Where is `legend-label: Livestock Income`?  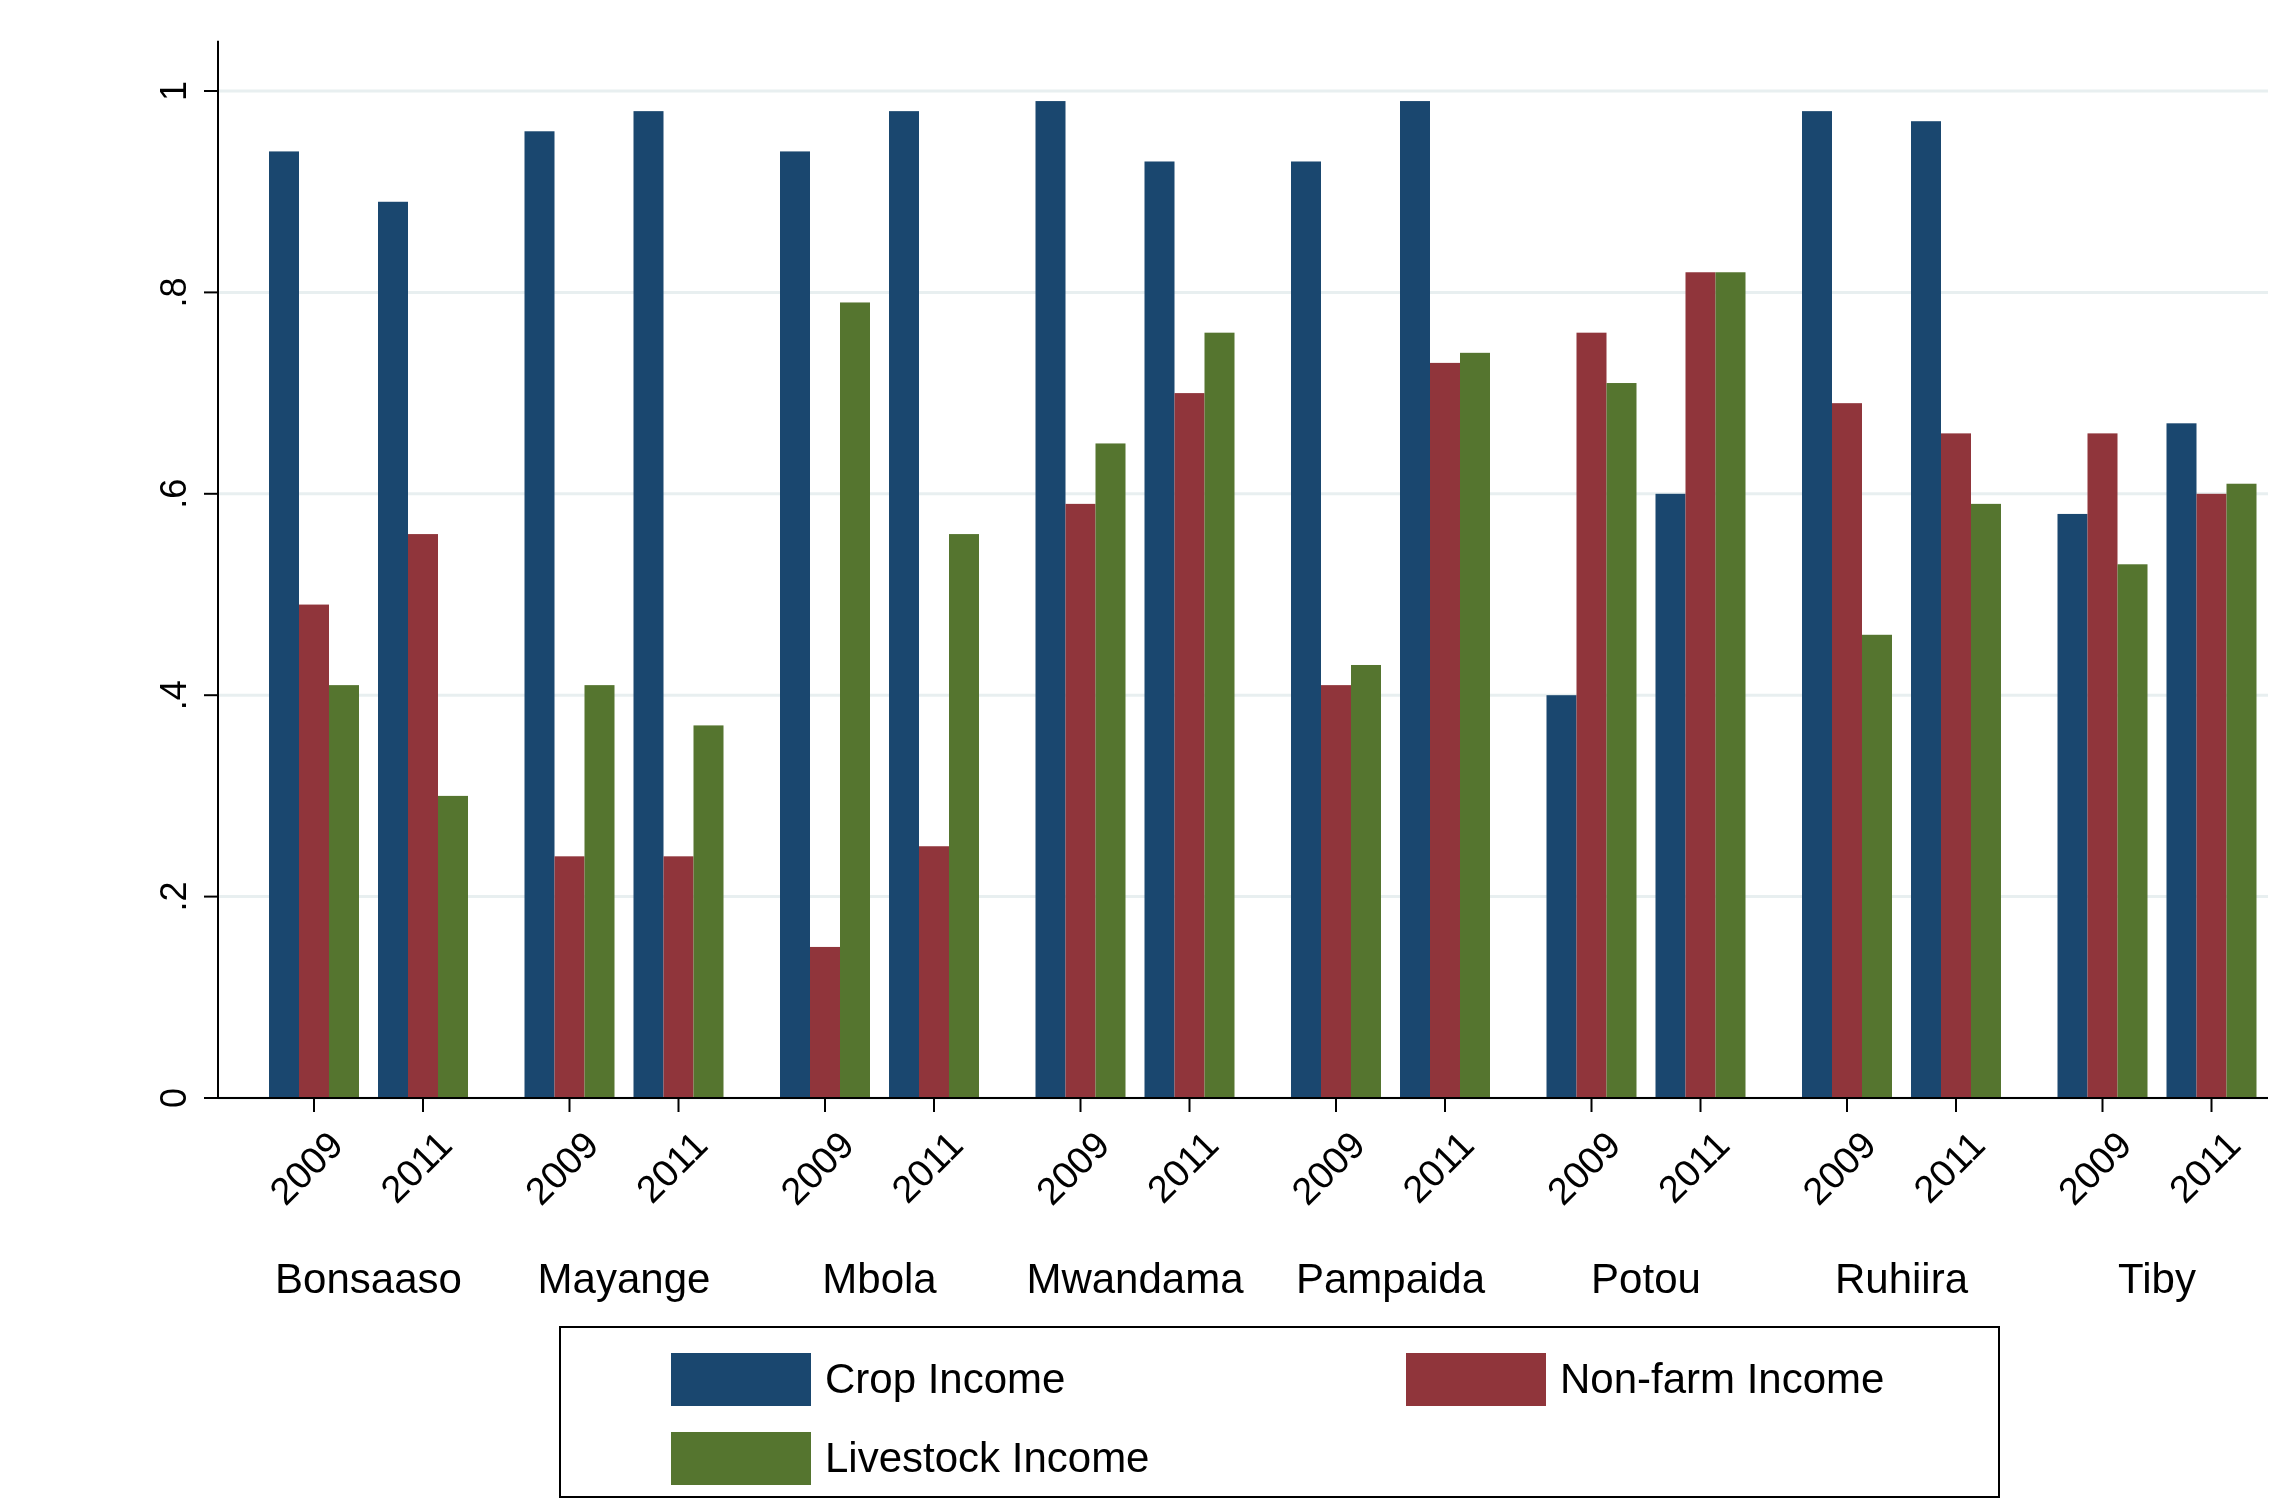
legend-label: Livestock Income is located at coordinates (987, 1457).